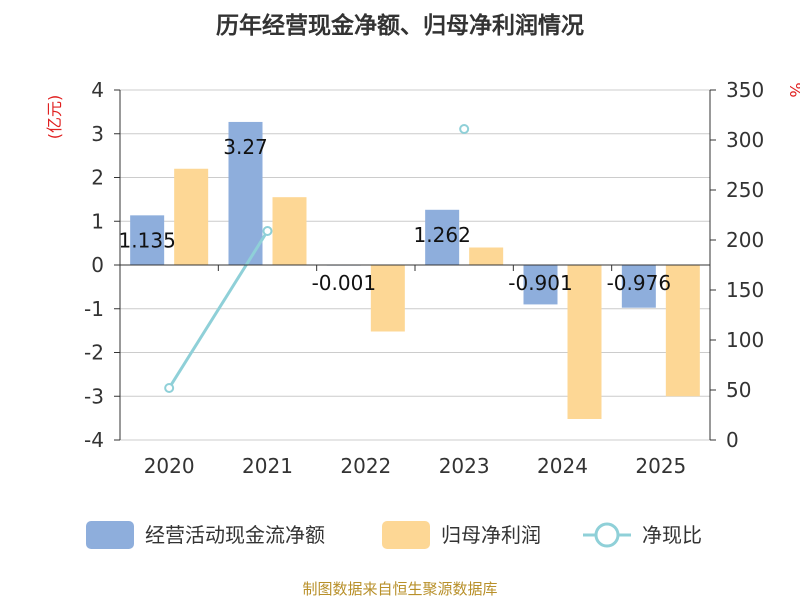  Describe the element at coordinates (97, 265) in the screenshot. I see `y-left-tick-label: 0` at that location.